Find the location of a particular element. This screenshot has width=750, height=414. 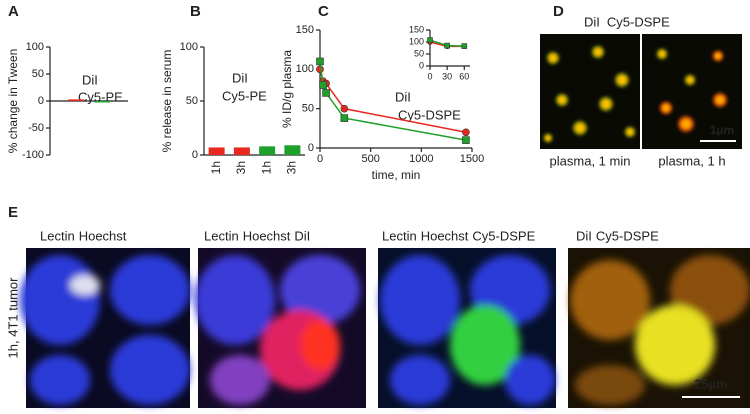

y-axis-label: % change in Tween is located at coordinates (13, 101).